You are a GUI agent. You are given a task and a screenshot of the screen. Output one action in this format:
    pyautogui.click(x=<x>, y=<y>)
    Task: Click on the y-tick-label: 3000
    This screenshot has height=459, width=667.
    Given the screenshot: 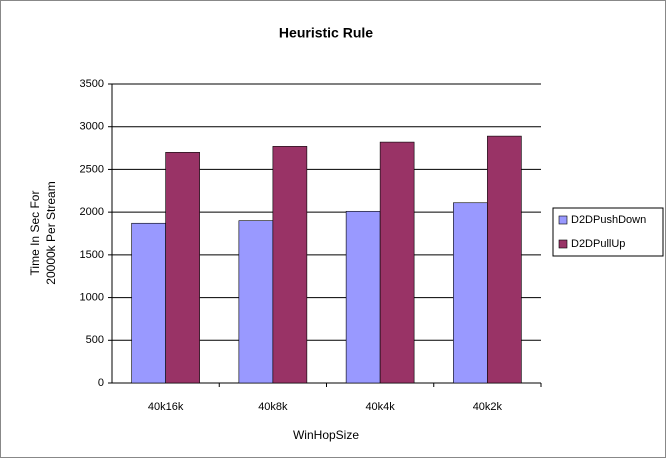 What is the action you would take?
    pyautogui.click(x=92, y=127)
    